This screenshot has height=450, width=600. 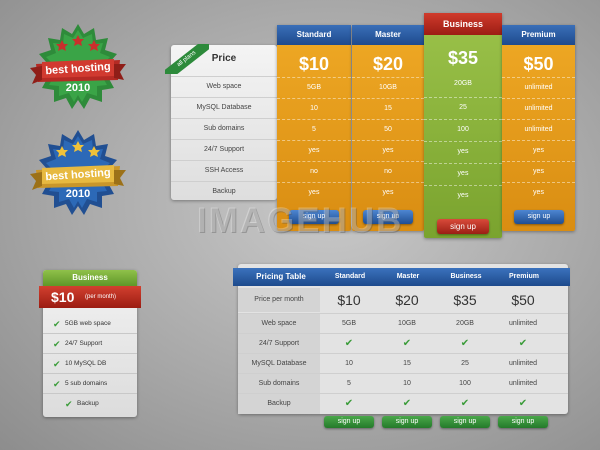 I want to click on watermark: IMAGEHUB, so click(x=300, y=220).